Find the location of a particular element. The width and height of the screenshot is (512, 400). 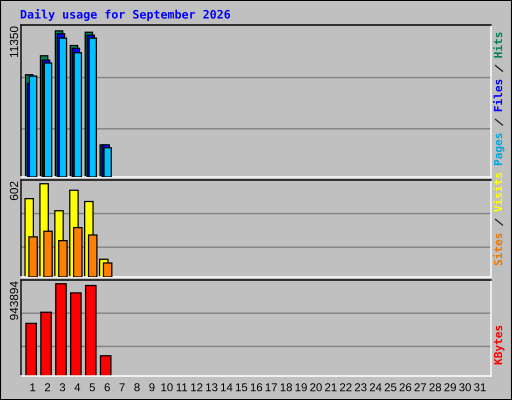

x-tick-label: 8 is located at coordinates (137, 387).